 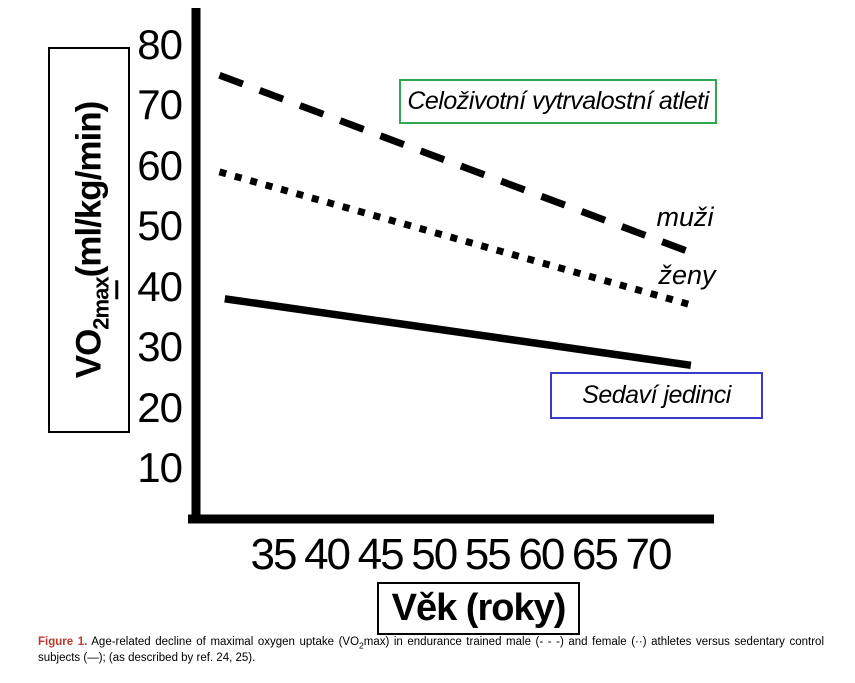 I want to click on y-axis-label-pre: VO, so click(x=89, y=354).